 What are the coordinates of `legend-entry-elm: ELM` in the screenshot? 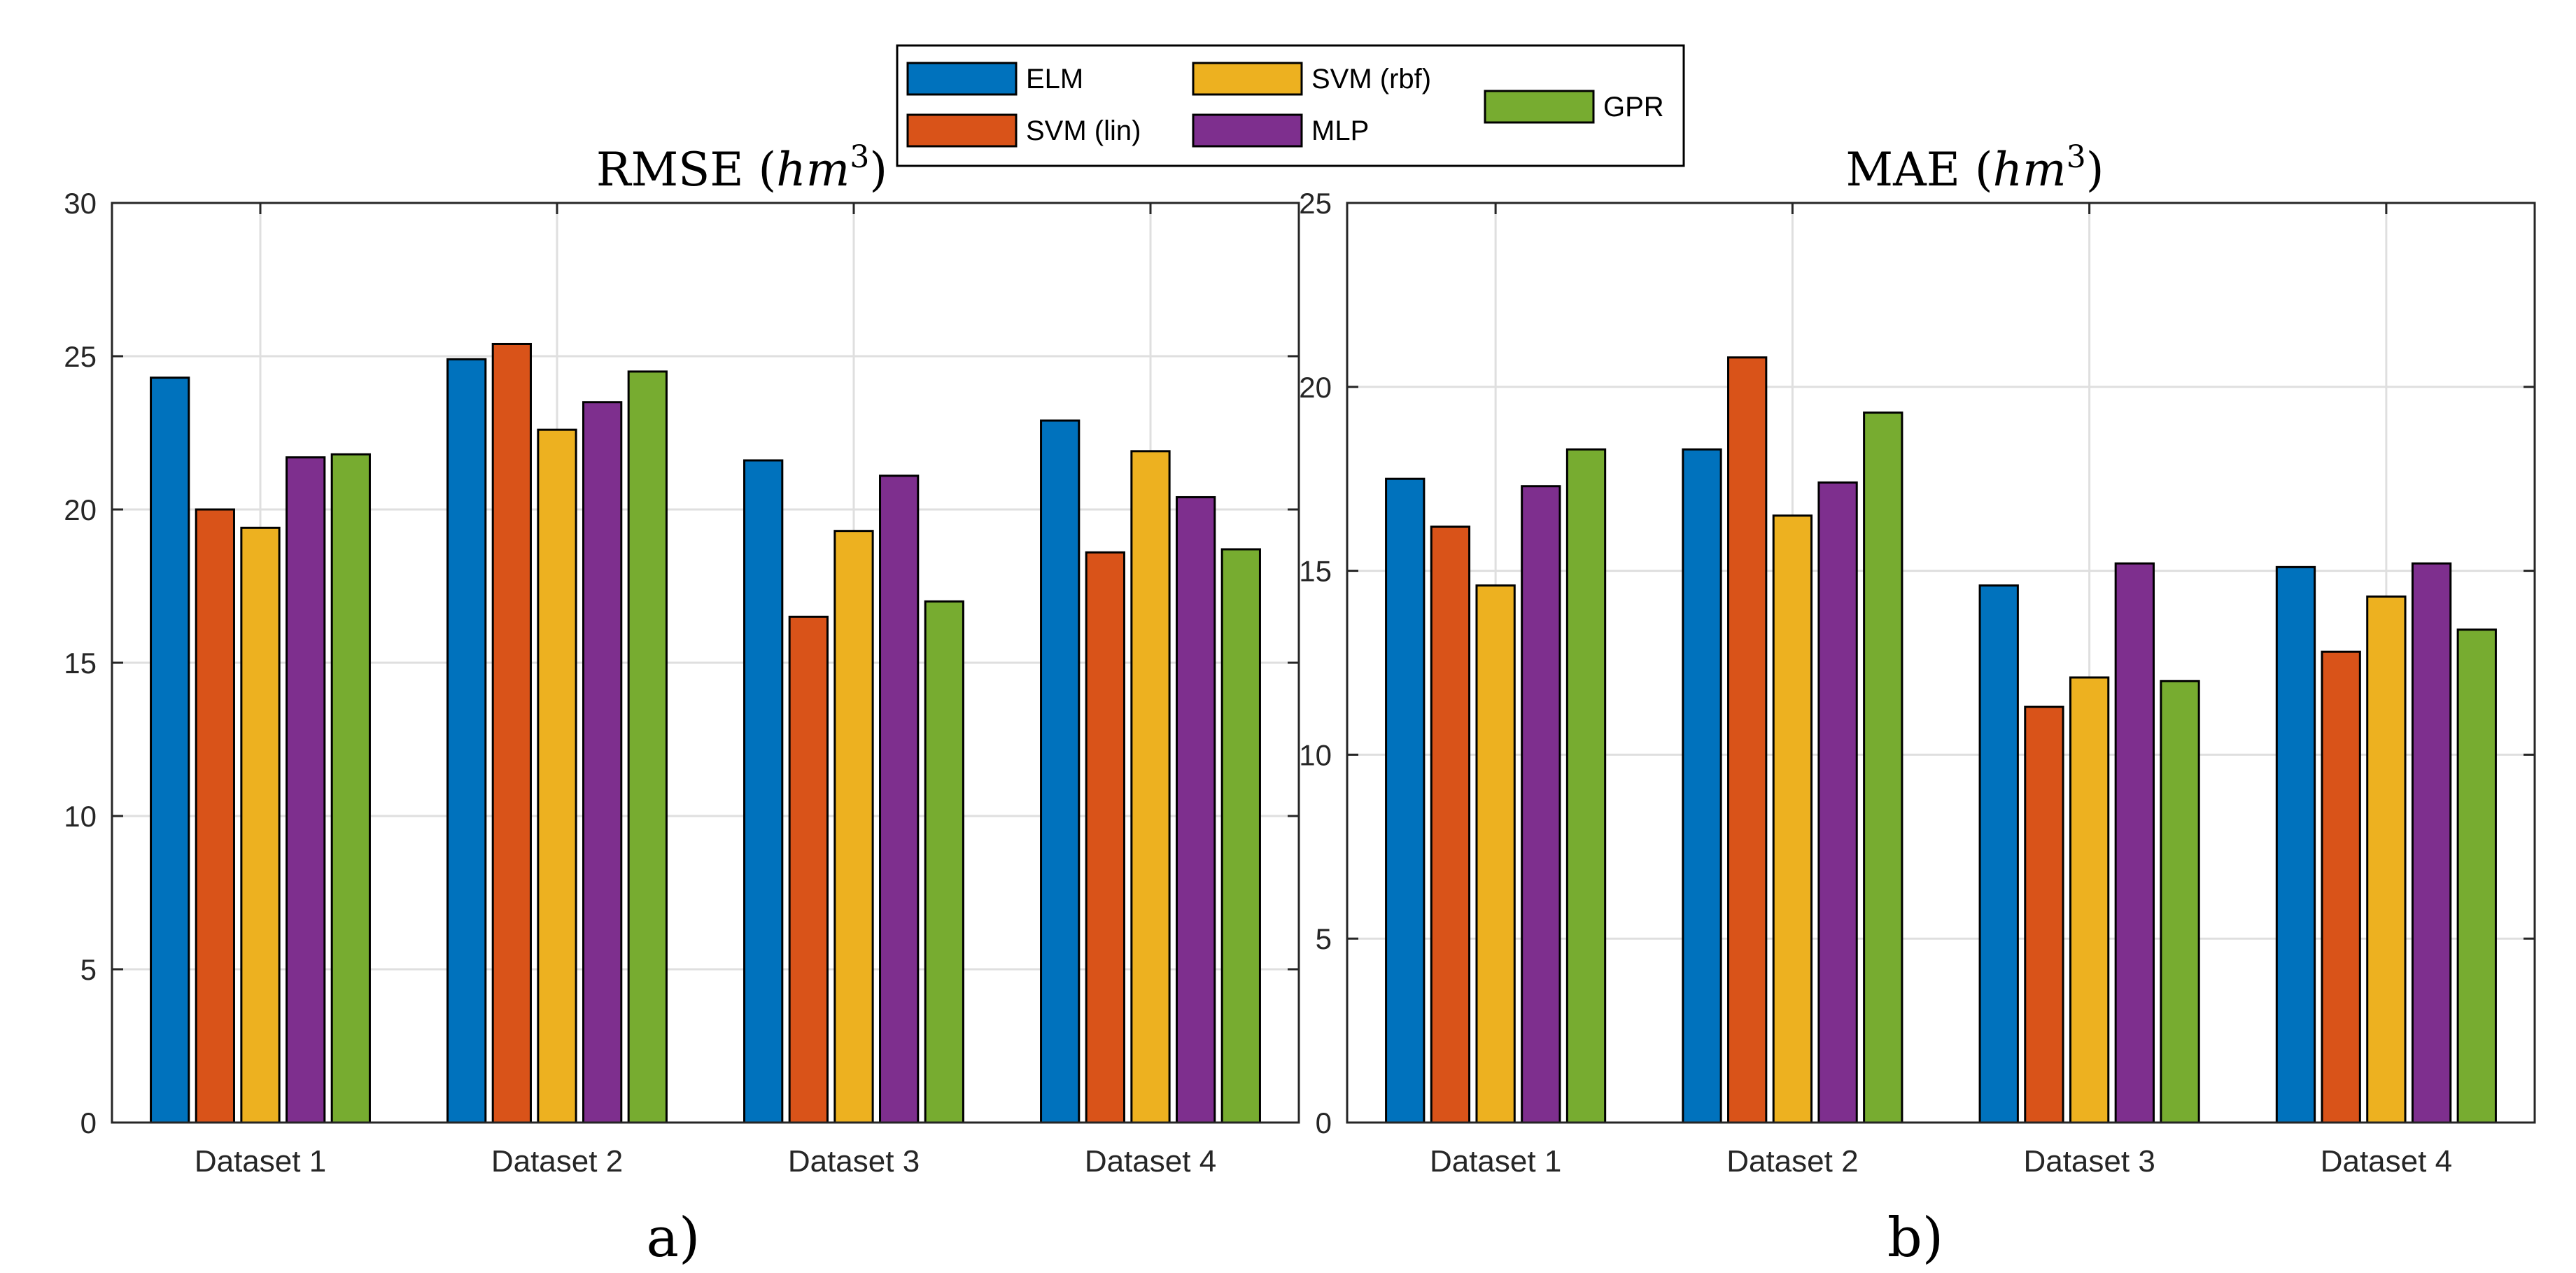 It's located at (994, 79).